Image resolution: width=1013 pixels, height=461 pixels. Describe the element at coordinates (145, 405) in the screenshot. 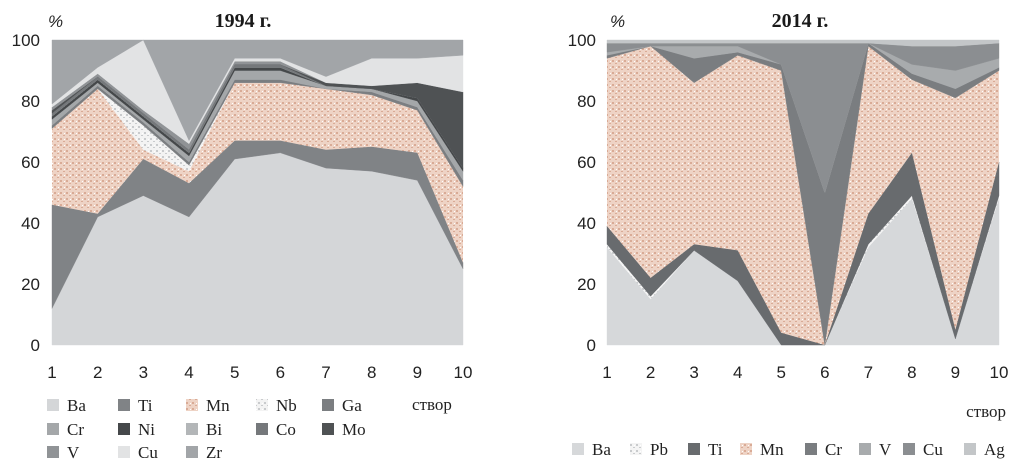

I see `legend-label: Ti` at that location.